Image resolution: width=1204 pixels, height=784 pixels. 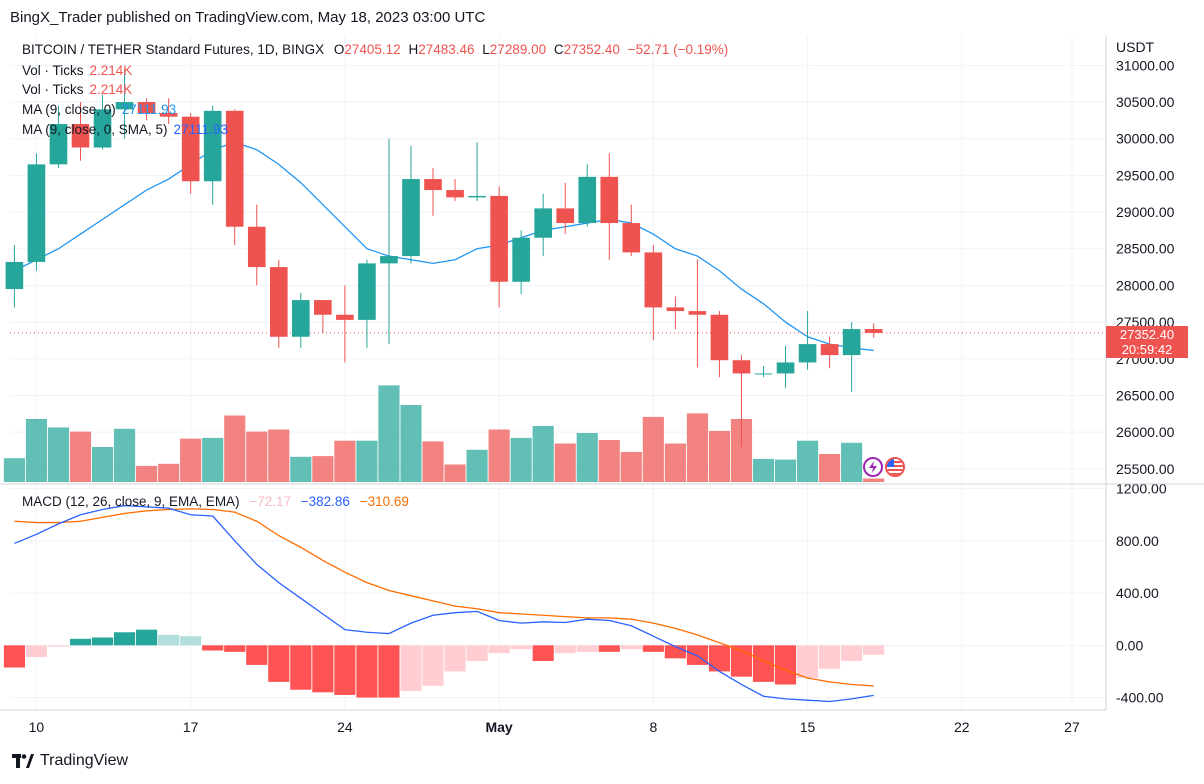 What do you see at coordinates (895, 467) in the screenshot?
I see `us-flag-icon` at bounding box center [895, 467].